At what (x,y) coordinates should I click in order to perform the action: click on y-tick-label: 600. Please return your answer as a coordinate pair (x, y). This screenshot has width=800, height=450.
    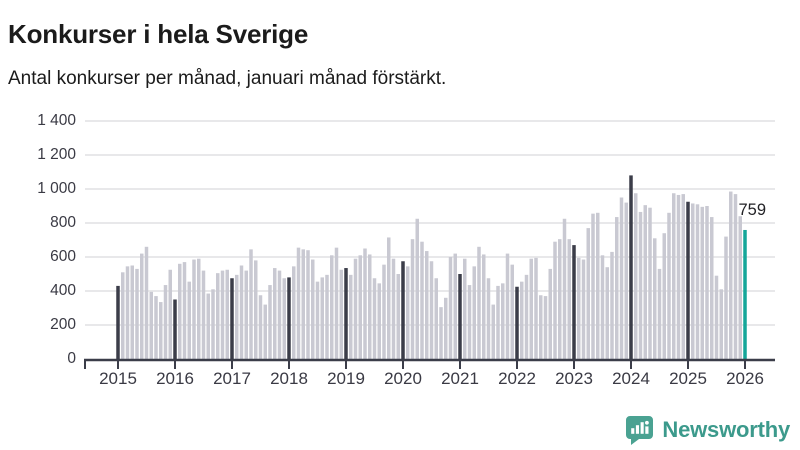
    Looking at the image, I should click on (63, 256).